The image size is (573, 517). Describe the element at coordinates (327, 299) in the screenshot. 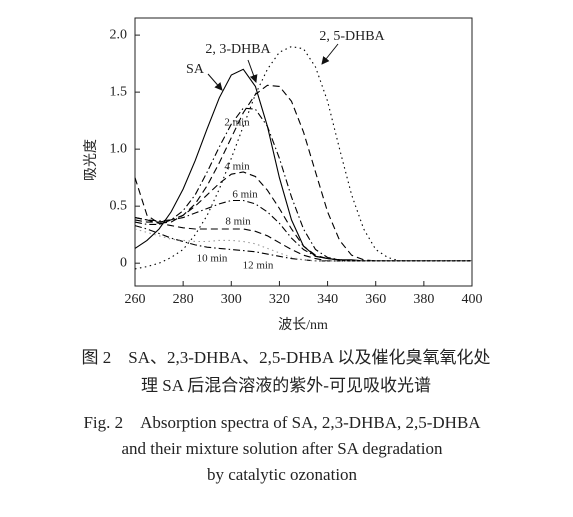

I see `x-tick-label: 340` at that location.